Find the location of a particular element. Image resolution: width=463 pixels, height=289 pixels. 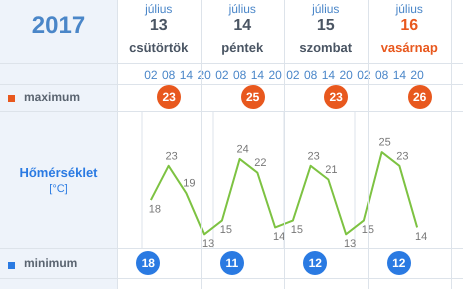

text: szombat is located at coordinates (326, 47).